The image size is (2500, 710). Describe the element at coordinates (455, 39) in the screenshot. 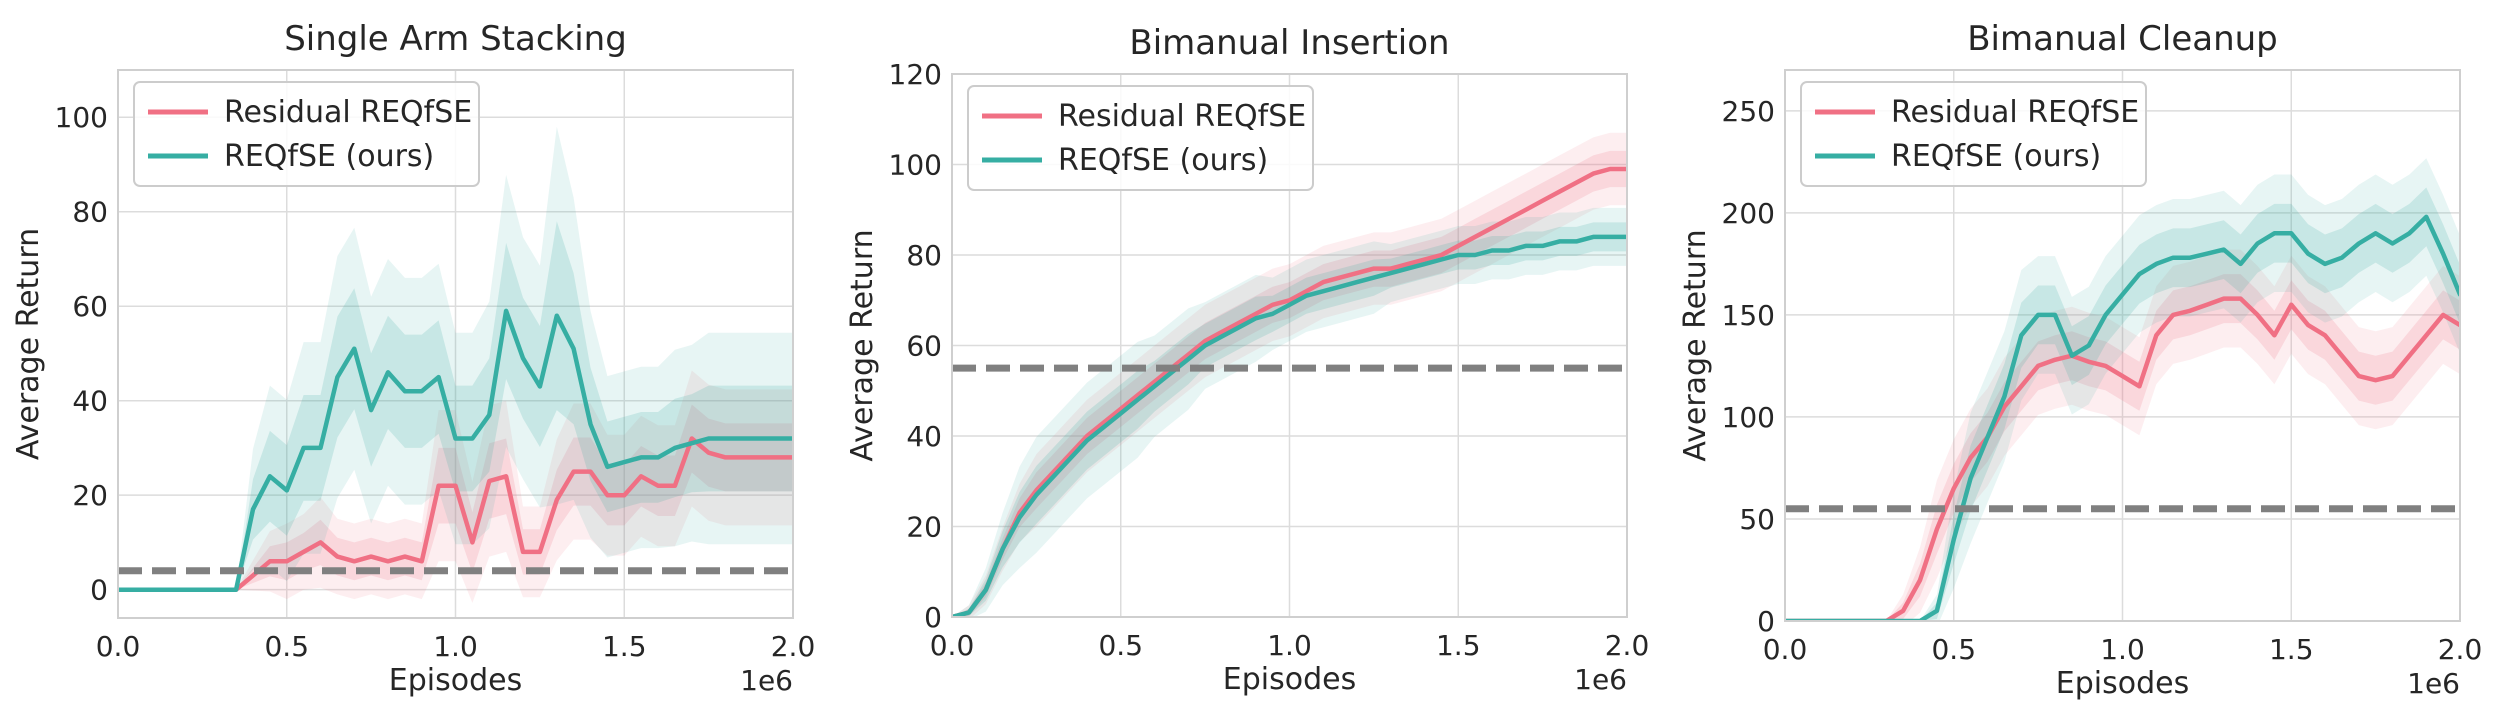

I see `chart-title: Single Arm Stacking` at that location.